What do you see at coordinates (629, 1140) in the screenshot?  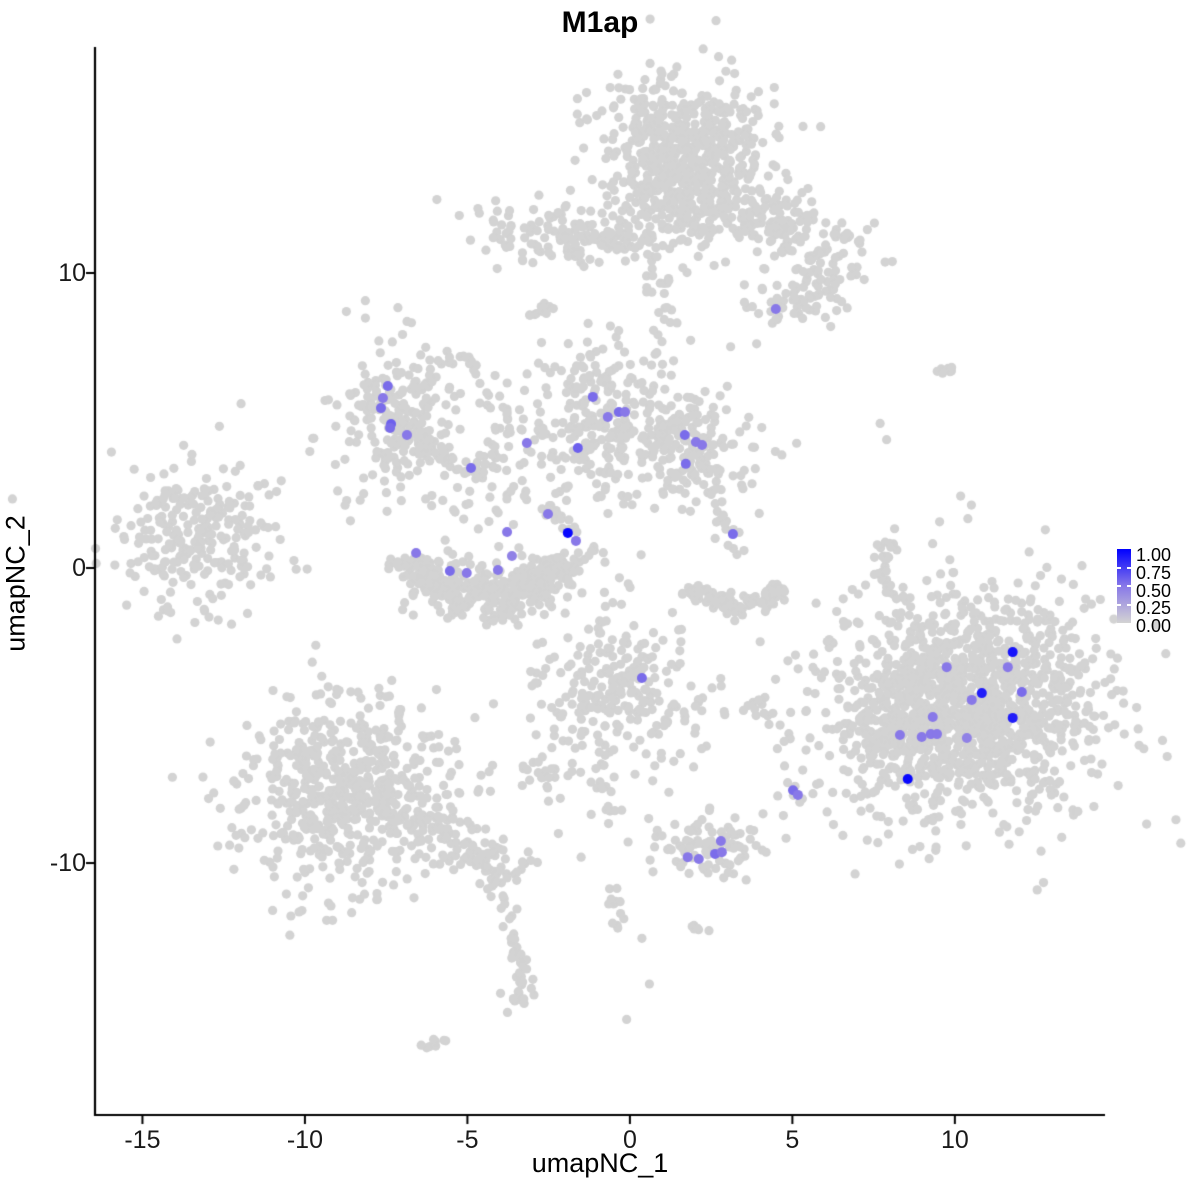 I see `x-tick-label: 0` at bounding box center [629, 1140].